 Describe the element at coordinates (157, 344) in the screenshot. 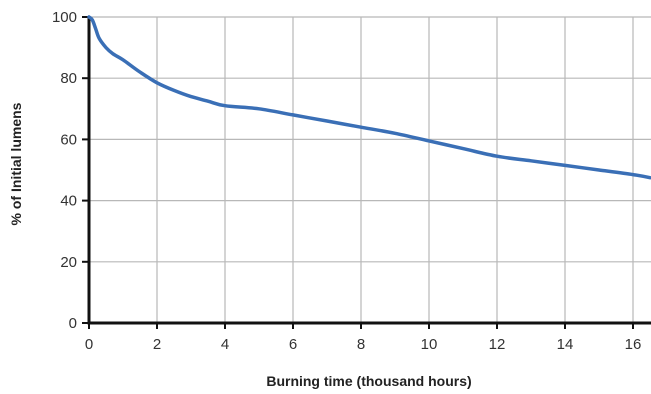

I see `x-tick-label: 2` at that location.